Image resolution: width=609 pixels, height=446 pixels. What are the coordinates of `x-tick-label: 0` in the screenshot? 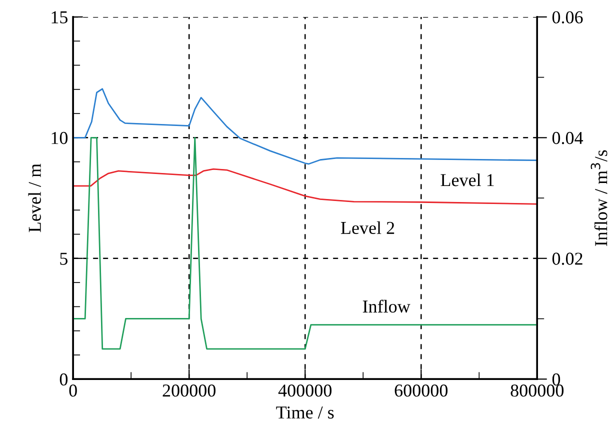 It's located at (73, 390).